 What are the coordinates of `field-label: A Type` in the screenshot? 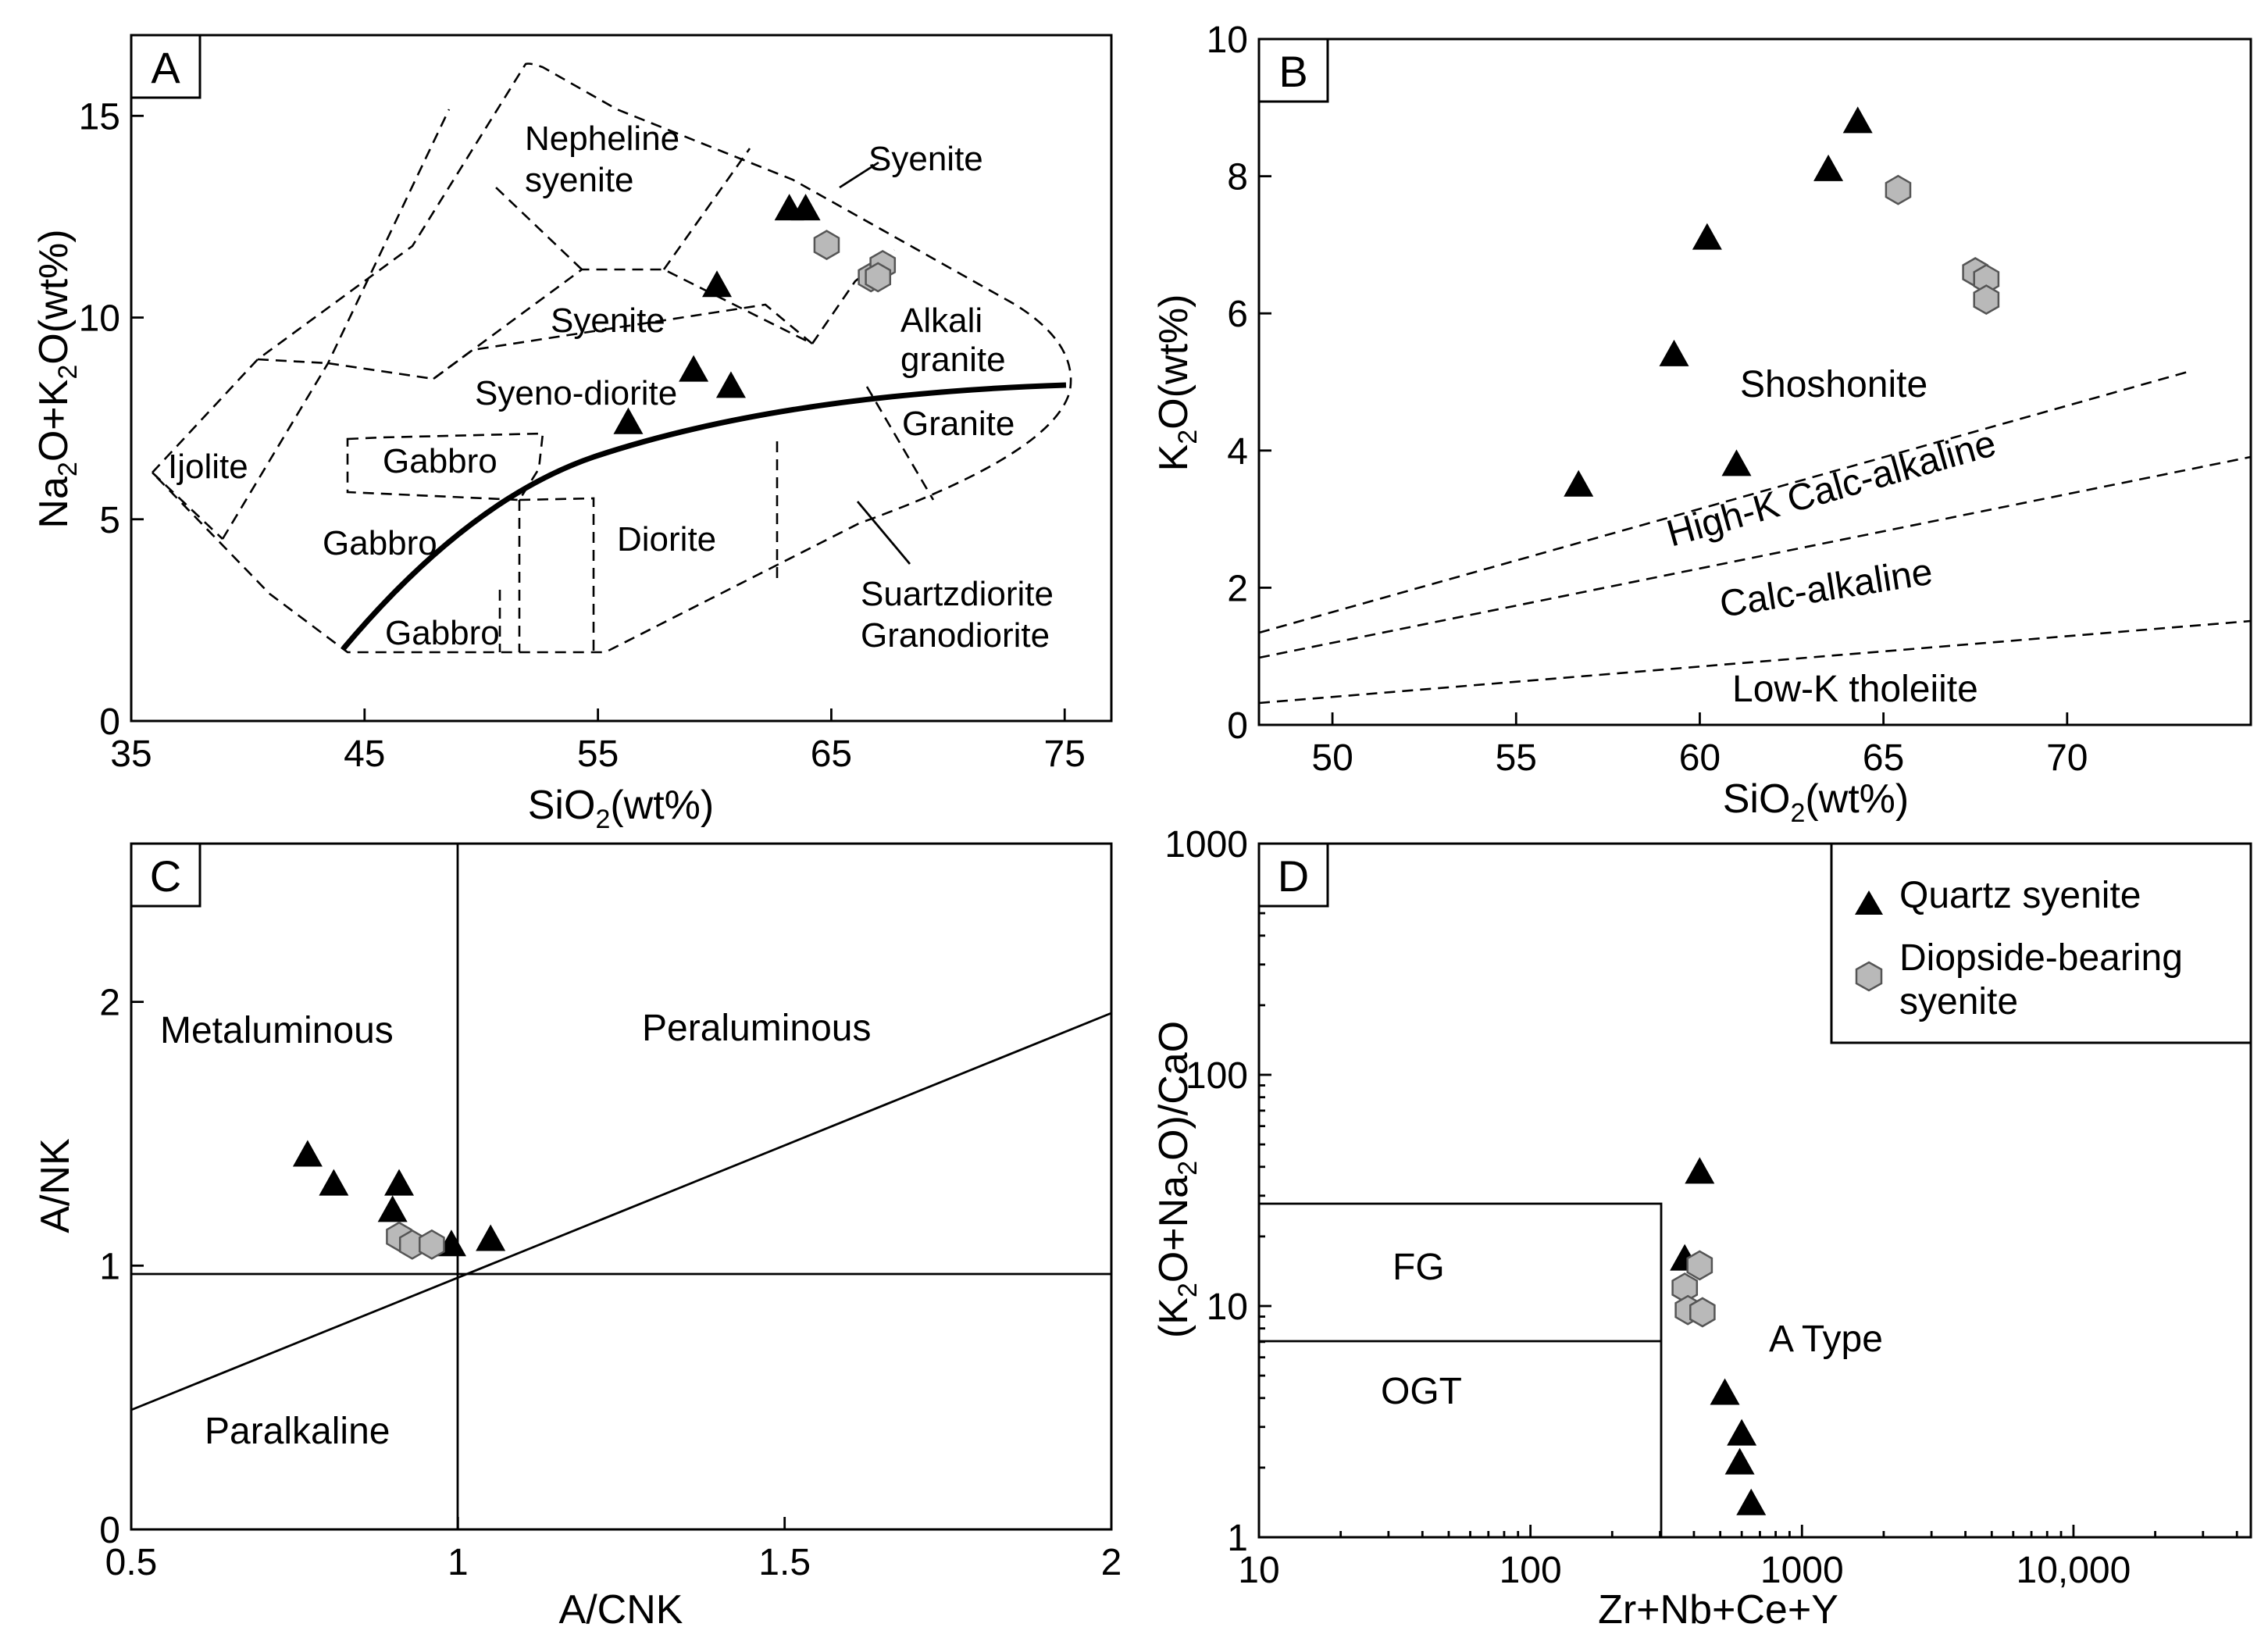 It's located at (1826, 1339).